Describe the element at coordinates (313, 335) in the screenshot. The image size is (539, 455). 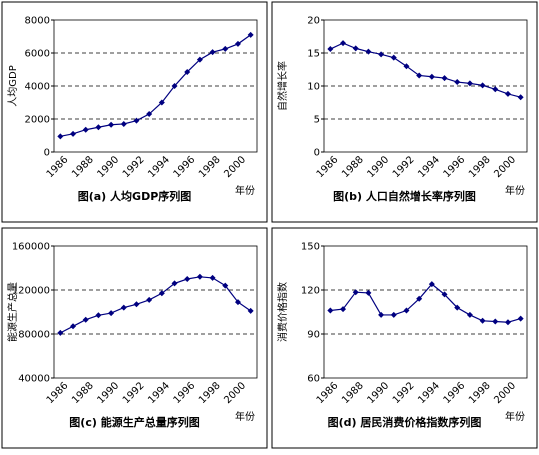
I see `y-tick-label: 90` at that location.